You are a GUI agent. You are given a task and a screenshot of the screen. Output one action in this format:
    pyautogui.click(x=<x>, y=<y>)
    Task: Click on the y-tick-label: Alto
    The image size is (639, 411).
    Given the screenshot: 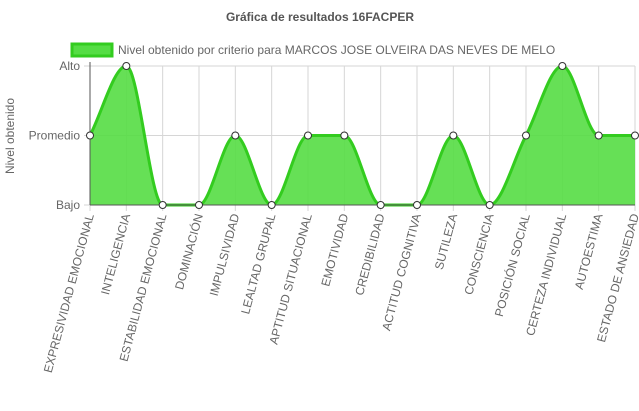 What is the action you would take?
    pyautogui.click(x=69, y=66)
    